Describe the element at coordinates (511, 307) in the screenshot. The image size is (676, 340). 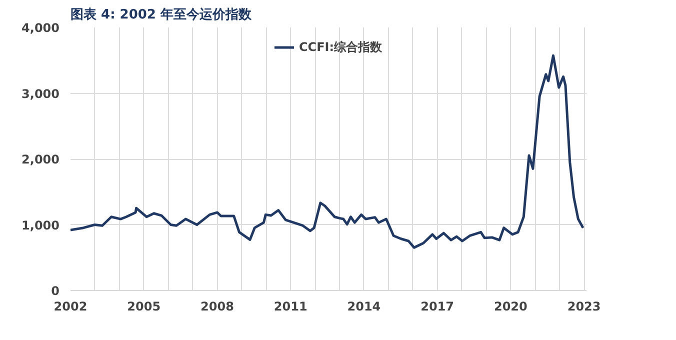
I see `x-tick-label: 2020` at that location.